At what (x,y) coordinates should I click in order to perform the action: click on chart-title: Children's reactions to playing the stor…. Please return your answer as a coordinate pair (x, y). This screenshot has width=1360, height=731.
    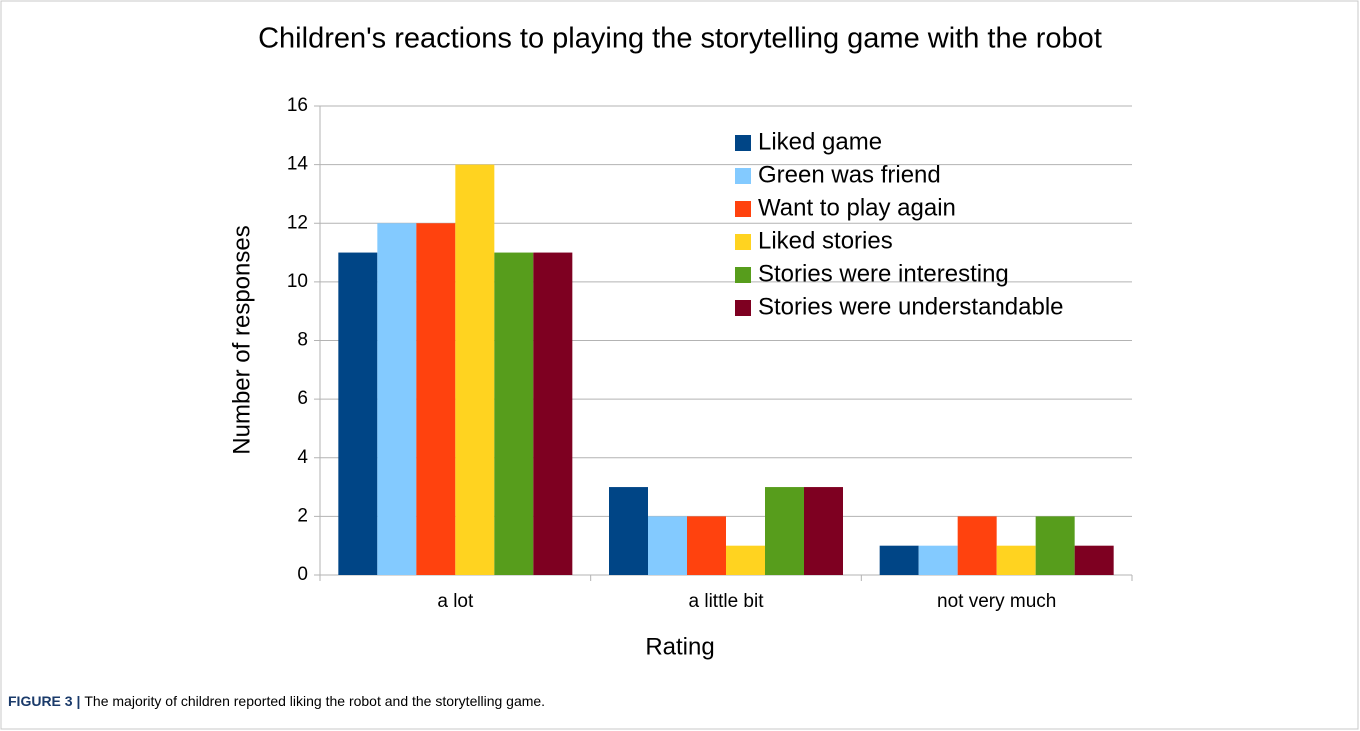
    Looking at the image, I should click on (680, 39).